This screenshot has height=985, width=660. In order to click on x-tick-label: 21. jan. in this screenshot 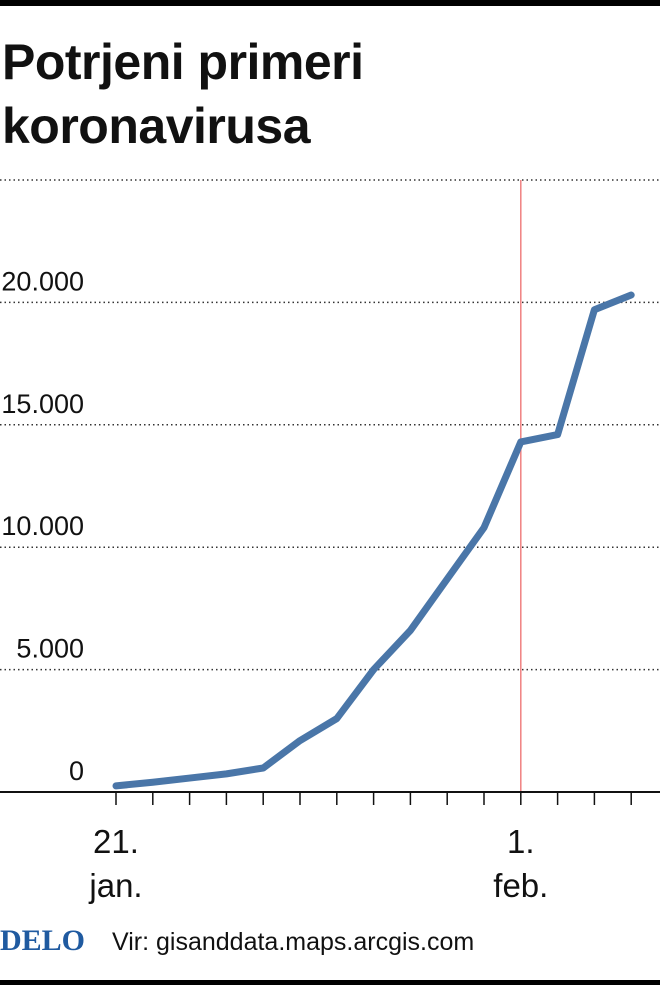, I will do `click(116, 863)`.